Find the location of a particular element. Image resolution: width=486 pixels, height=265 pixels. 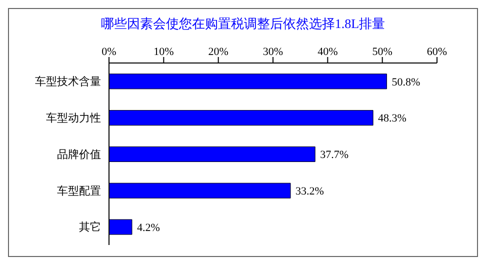

x-tick-label: 20% is located at coordinates (218, 52).